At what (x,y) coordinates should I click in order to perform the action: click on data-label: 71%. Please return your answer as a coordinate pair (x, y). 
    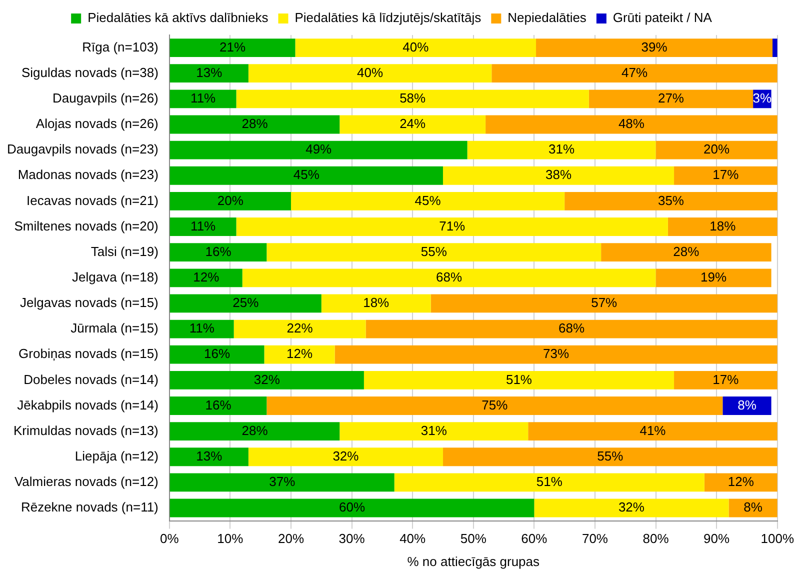
    Looking at the image, I should click on (452, 226).